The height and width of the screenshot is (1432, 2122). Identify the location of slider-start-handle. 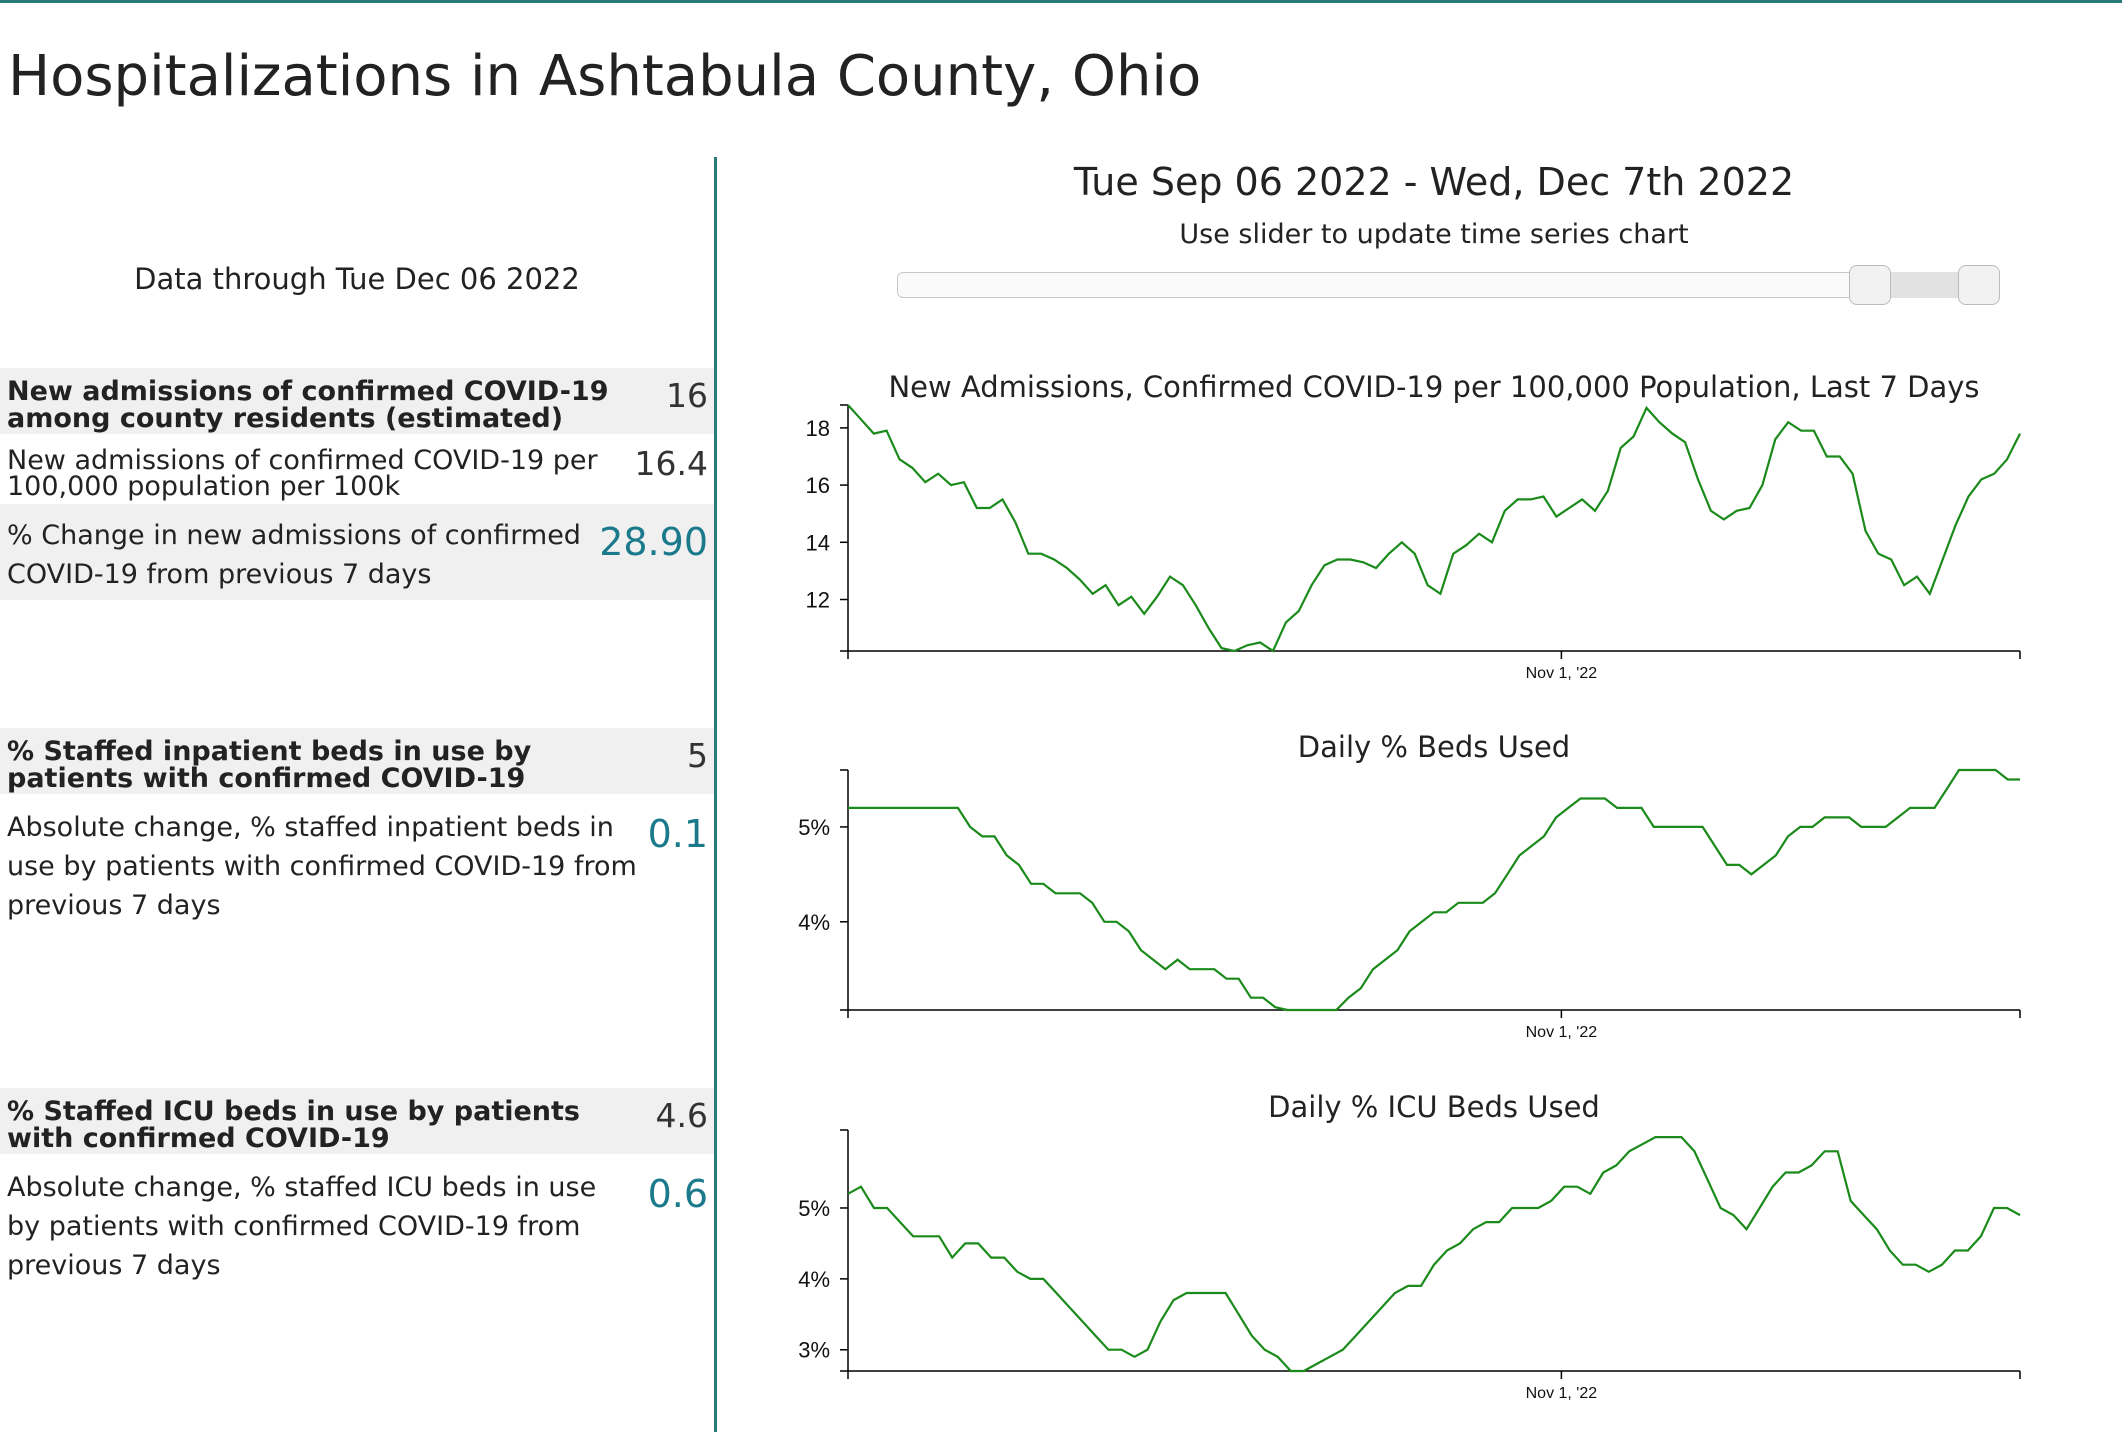
(1869, 285).